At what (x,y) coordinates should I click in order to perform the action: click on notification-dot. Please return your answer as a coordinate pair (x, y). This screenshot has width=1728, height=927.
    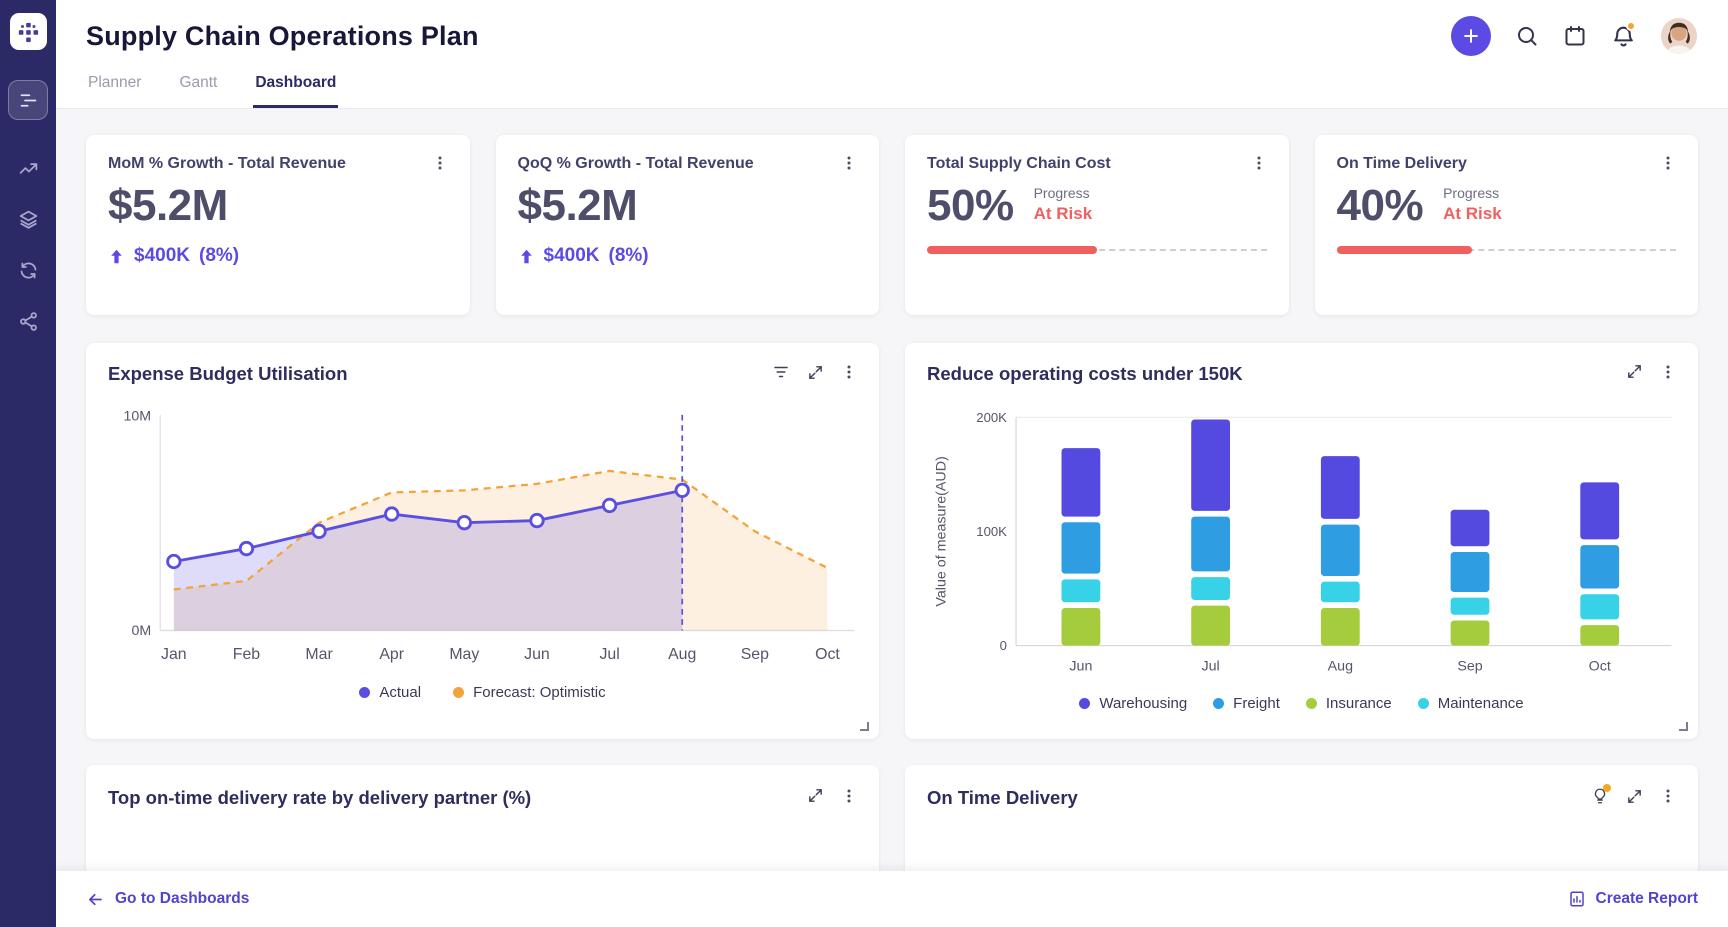
    Looking at the image, I should click on (1631, 25).